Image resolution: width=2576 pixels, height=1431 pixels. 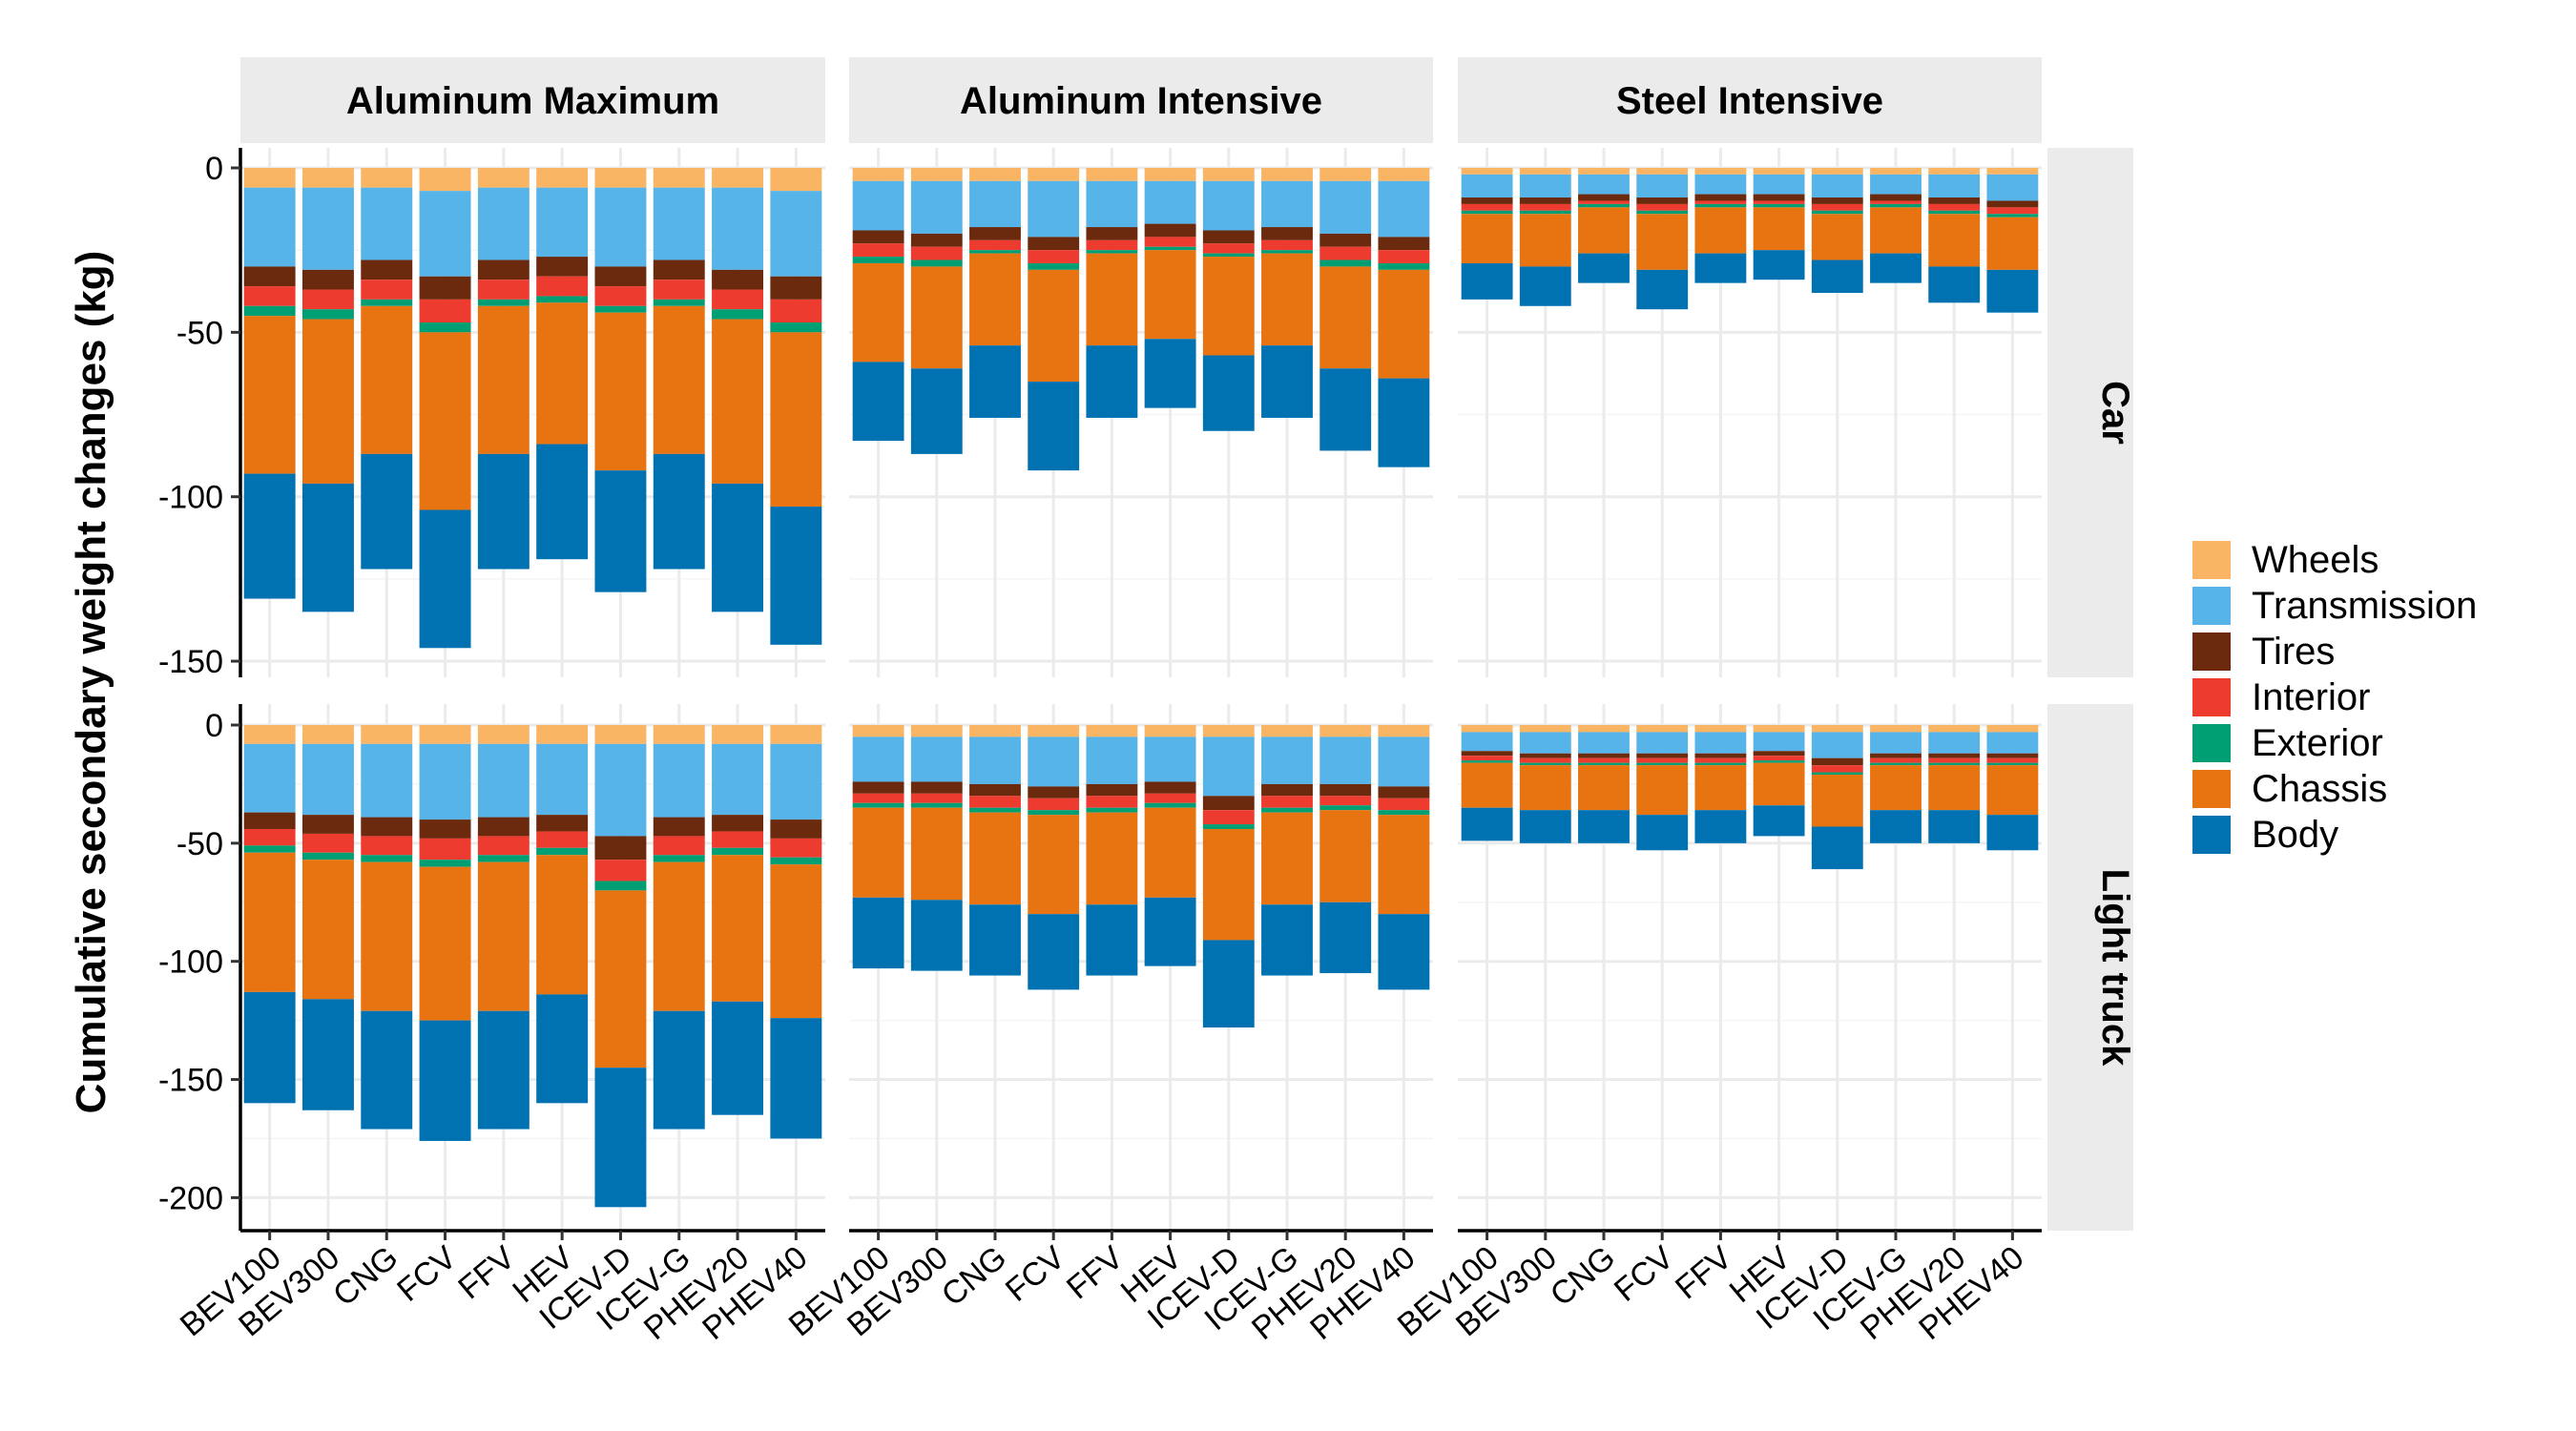 I want to click on strip-label-steel-intensive: Steel Intensive, so click(x=1749, y=101).